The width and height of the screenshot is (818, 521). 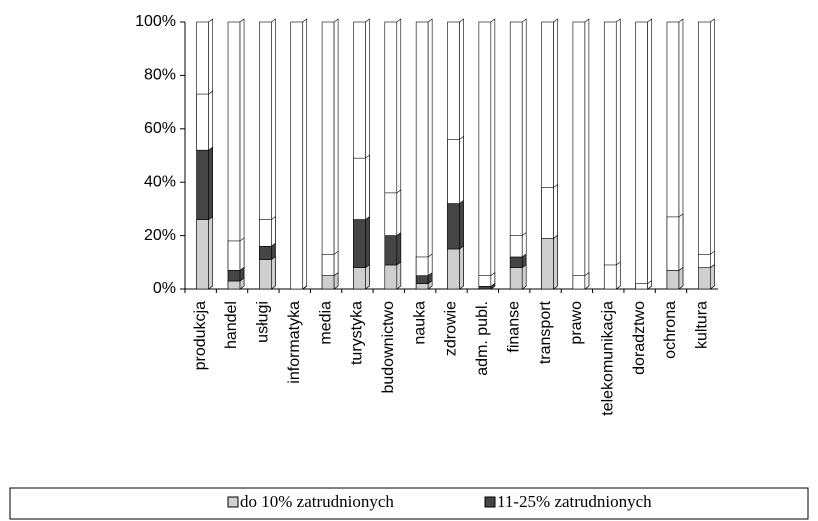 I want to click on x-tick-label: budownictwo, so click(x=388, y=347).